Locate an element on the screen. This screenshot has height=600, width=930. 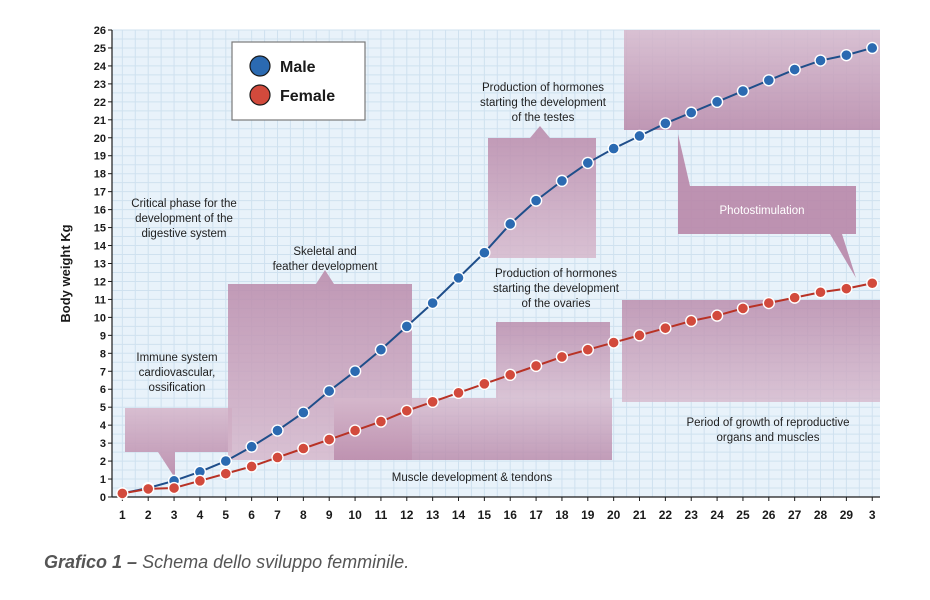
x-tick-label: 20 is located at coordinates (614, 515).